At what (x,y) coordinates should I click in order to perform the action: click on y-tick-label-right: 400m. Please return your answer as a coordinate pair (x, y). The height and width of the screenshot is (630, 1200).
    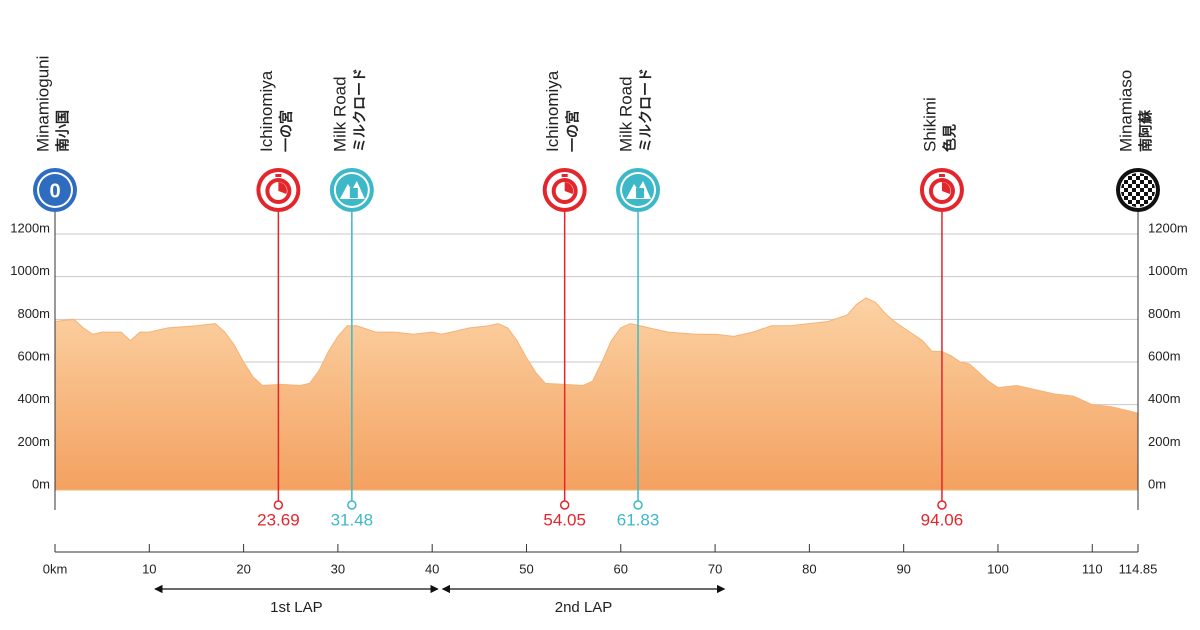
    Looking at the image, I should click on (1164, 398).